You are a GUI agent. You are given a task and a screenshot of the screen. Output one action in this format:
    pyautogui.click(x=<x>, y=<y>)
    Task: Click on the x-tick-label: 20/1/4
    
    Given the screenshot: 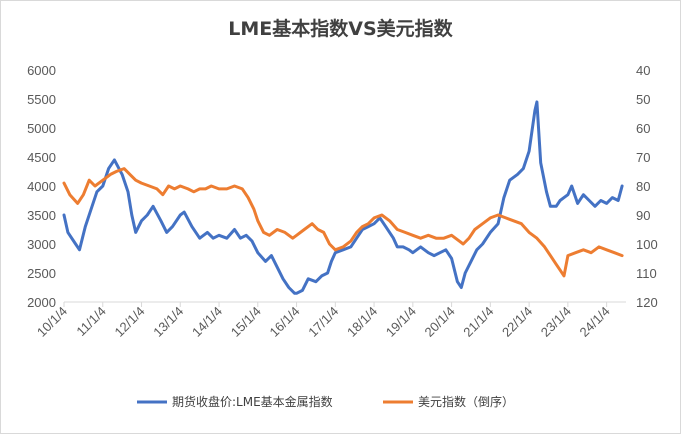 What is the action you would take?
    pyautogui.click(x=440, y=322)
    